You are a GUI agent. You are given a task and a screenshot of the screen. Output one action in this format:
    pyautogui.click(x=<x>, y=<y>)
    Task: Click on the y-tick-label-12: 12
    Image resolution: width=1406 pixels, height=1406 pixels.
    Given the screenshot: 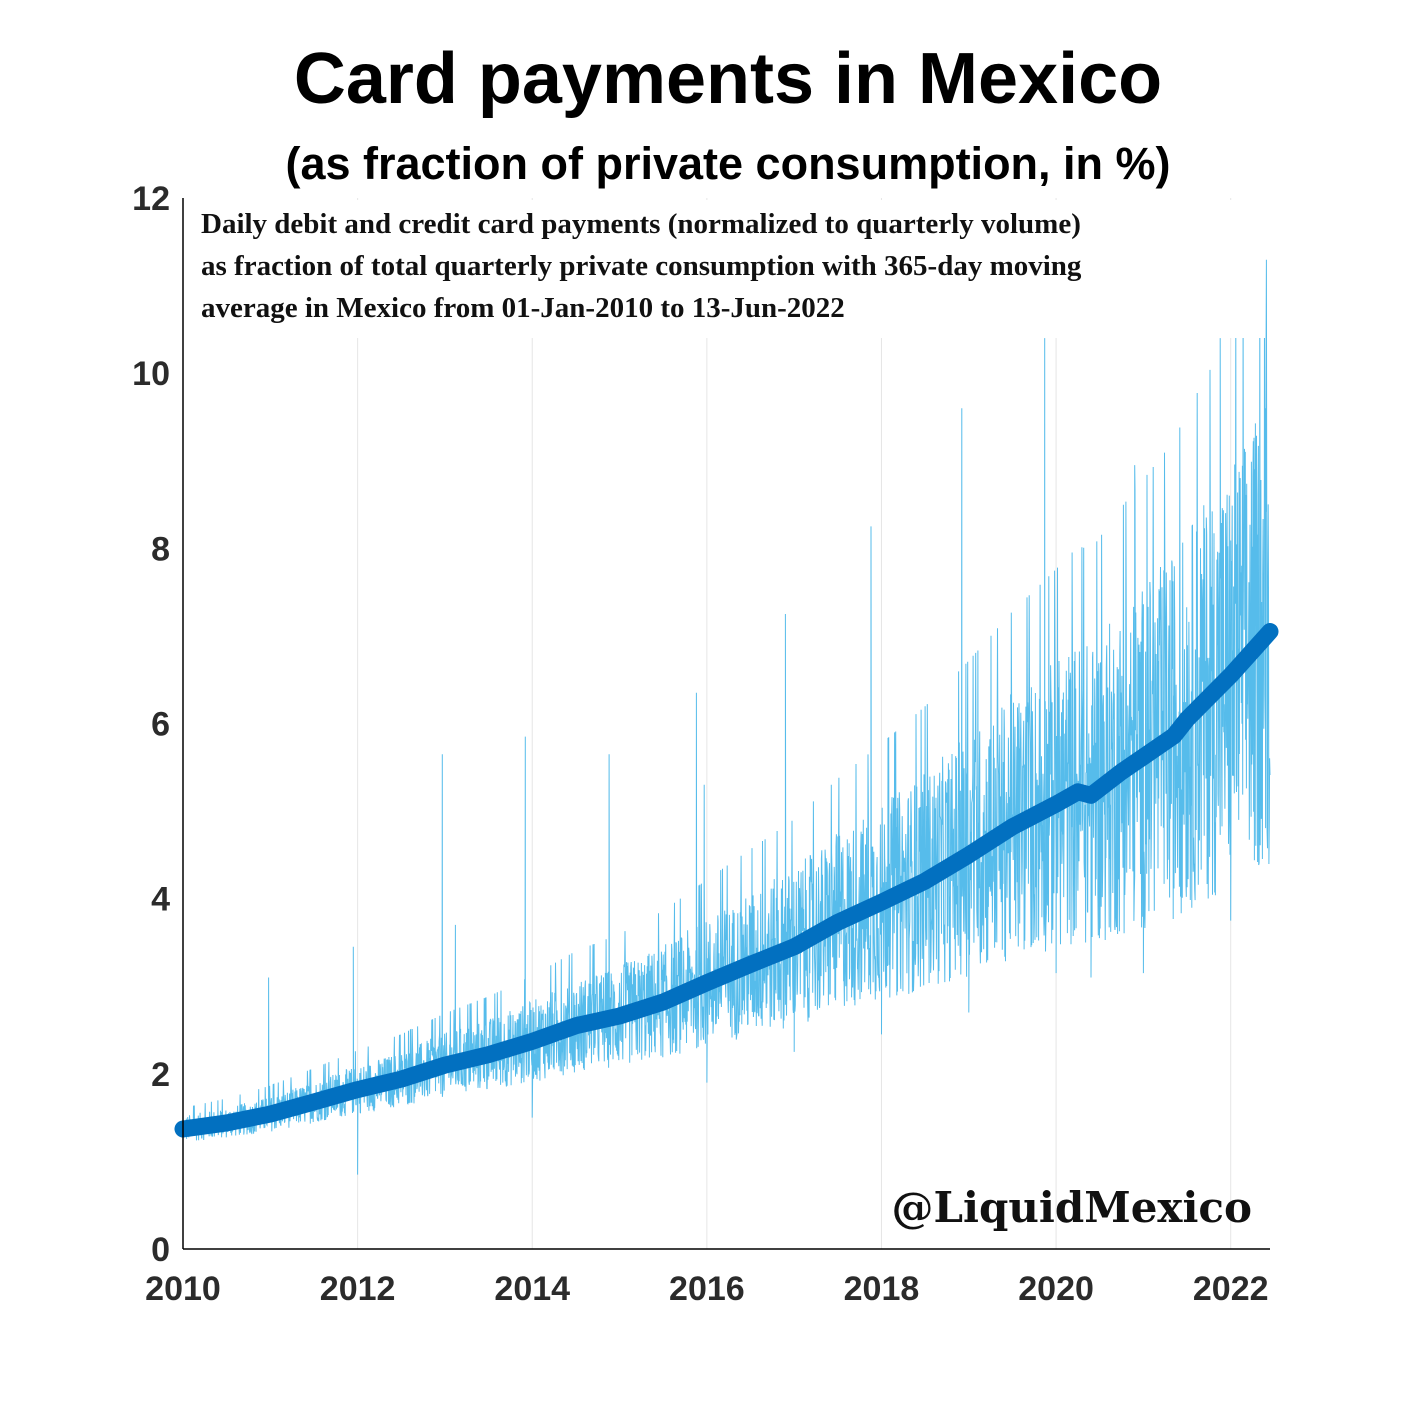 What is the action you would take?
    pyautogui.click(x=151, y=199)
    